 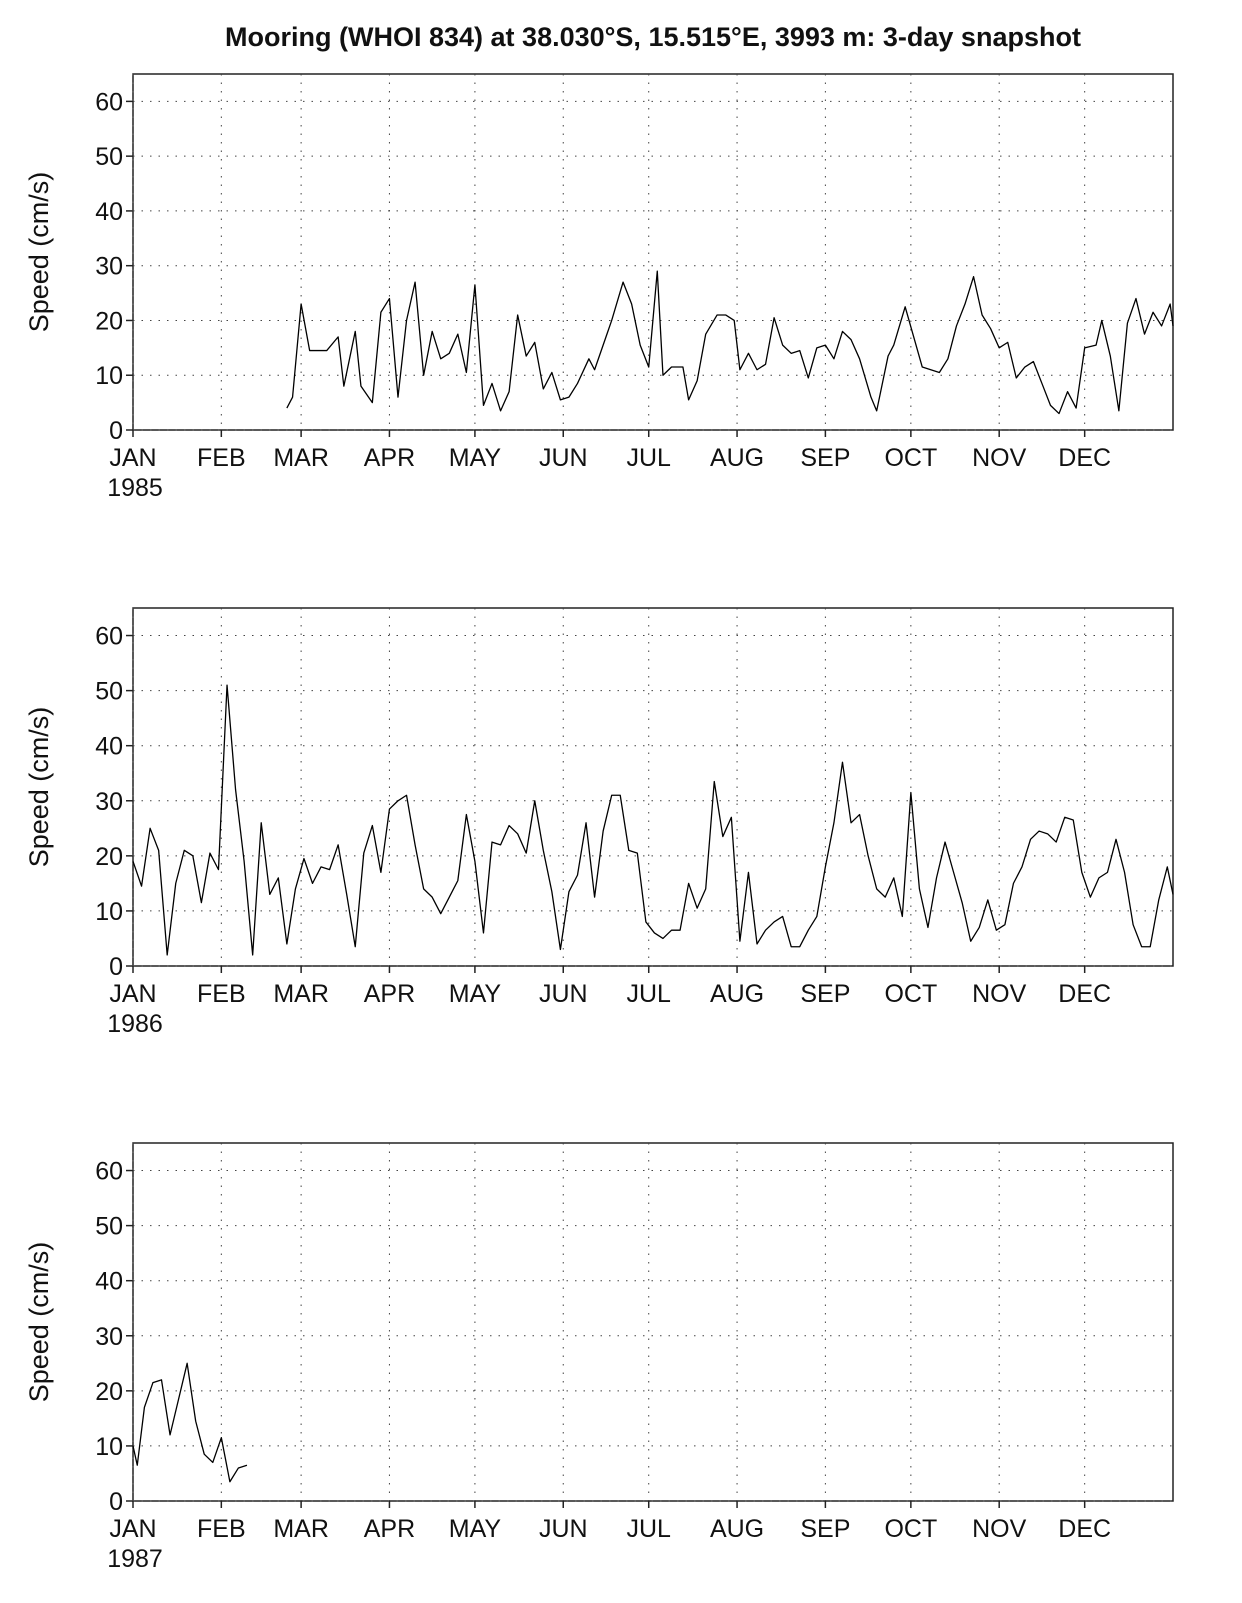 I want to click on year-label: 1987, so click(x=135, y=1559).